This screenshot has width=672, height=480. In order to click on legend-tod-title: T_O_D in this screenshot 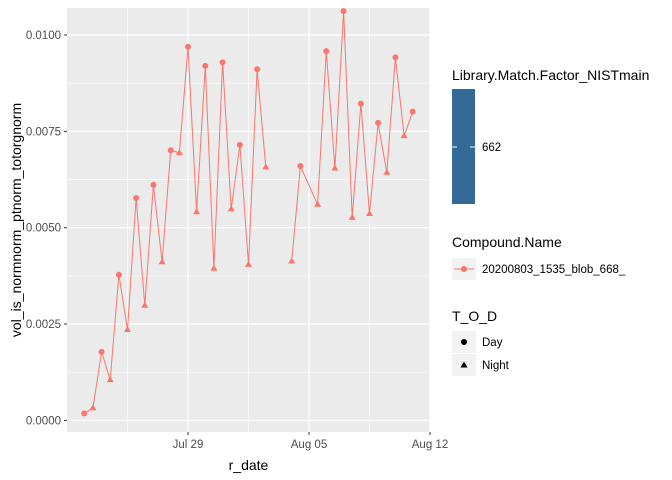, I will do `click(474, 316)`.